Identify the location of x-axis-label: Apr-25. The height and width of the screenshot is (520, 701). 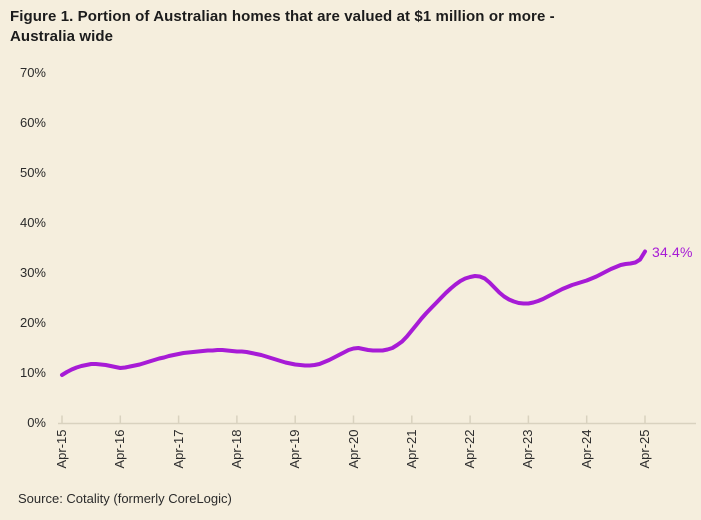
(644, 449).